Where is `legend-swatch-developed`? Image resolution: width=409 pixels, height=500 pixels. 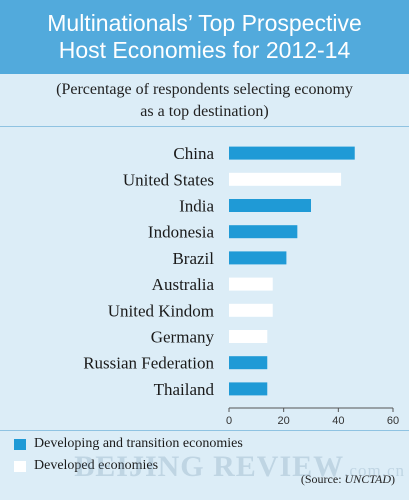 legend-swatch-developed is located at coordinates (20, 466).